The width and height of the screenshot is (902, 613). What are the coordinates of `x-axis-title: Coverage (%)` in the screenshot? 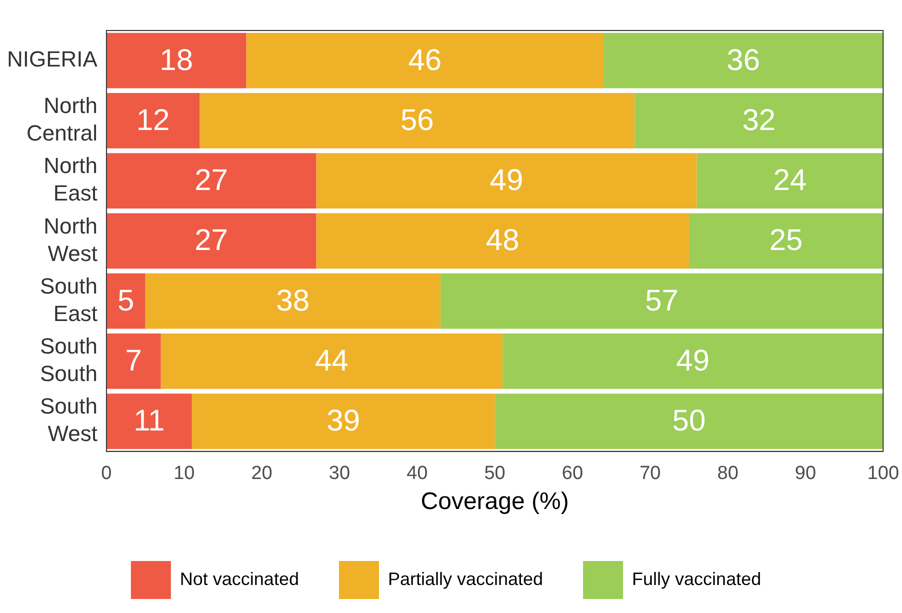 It's located at (494, 502).